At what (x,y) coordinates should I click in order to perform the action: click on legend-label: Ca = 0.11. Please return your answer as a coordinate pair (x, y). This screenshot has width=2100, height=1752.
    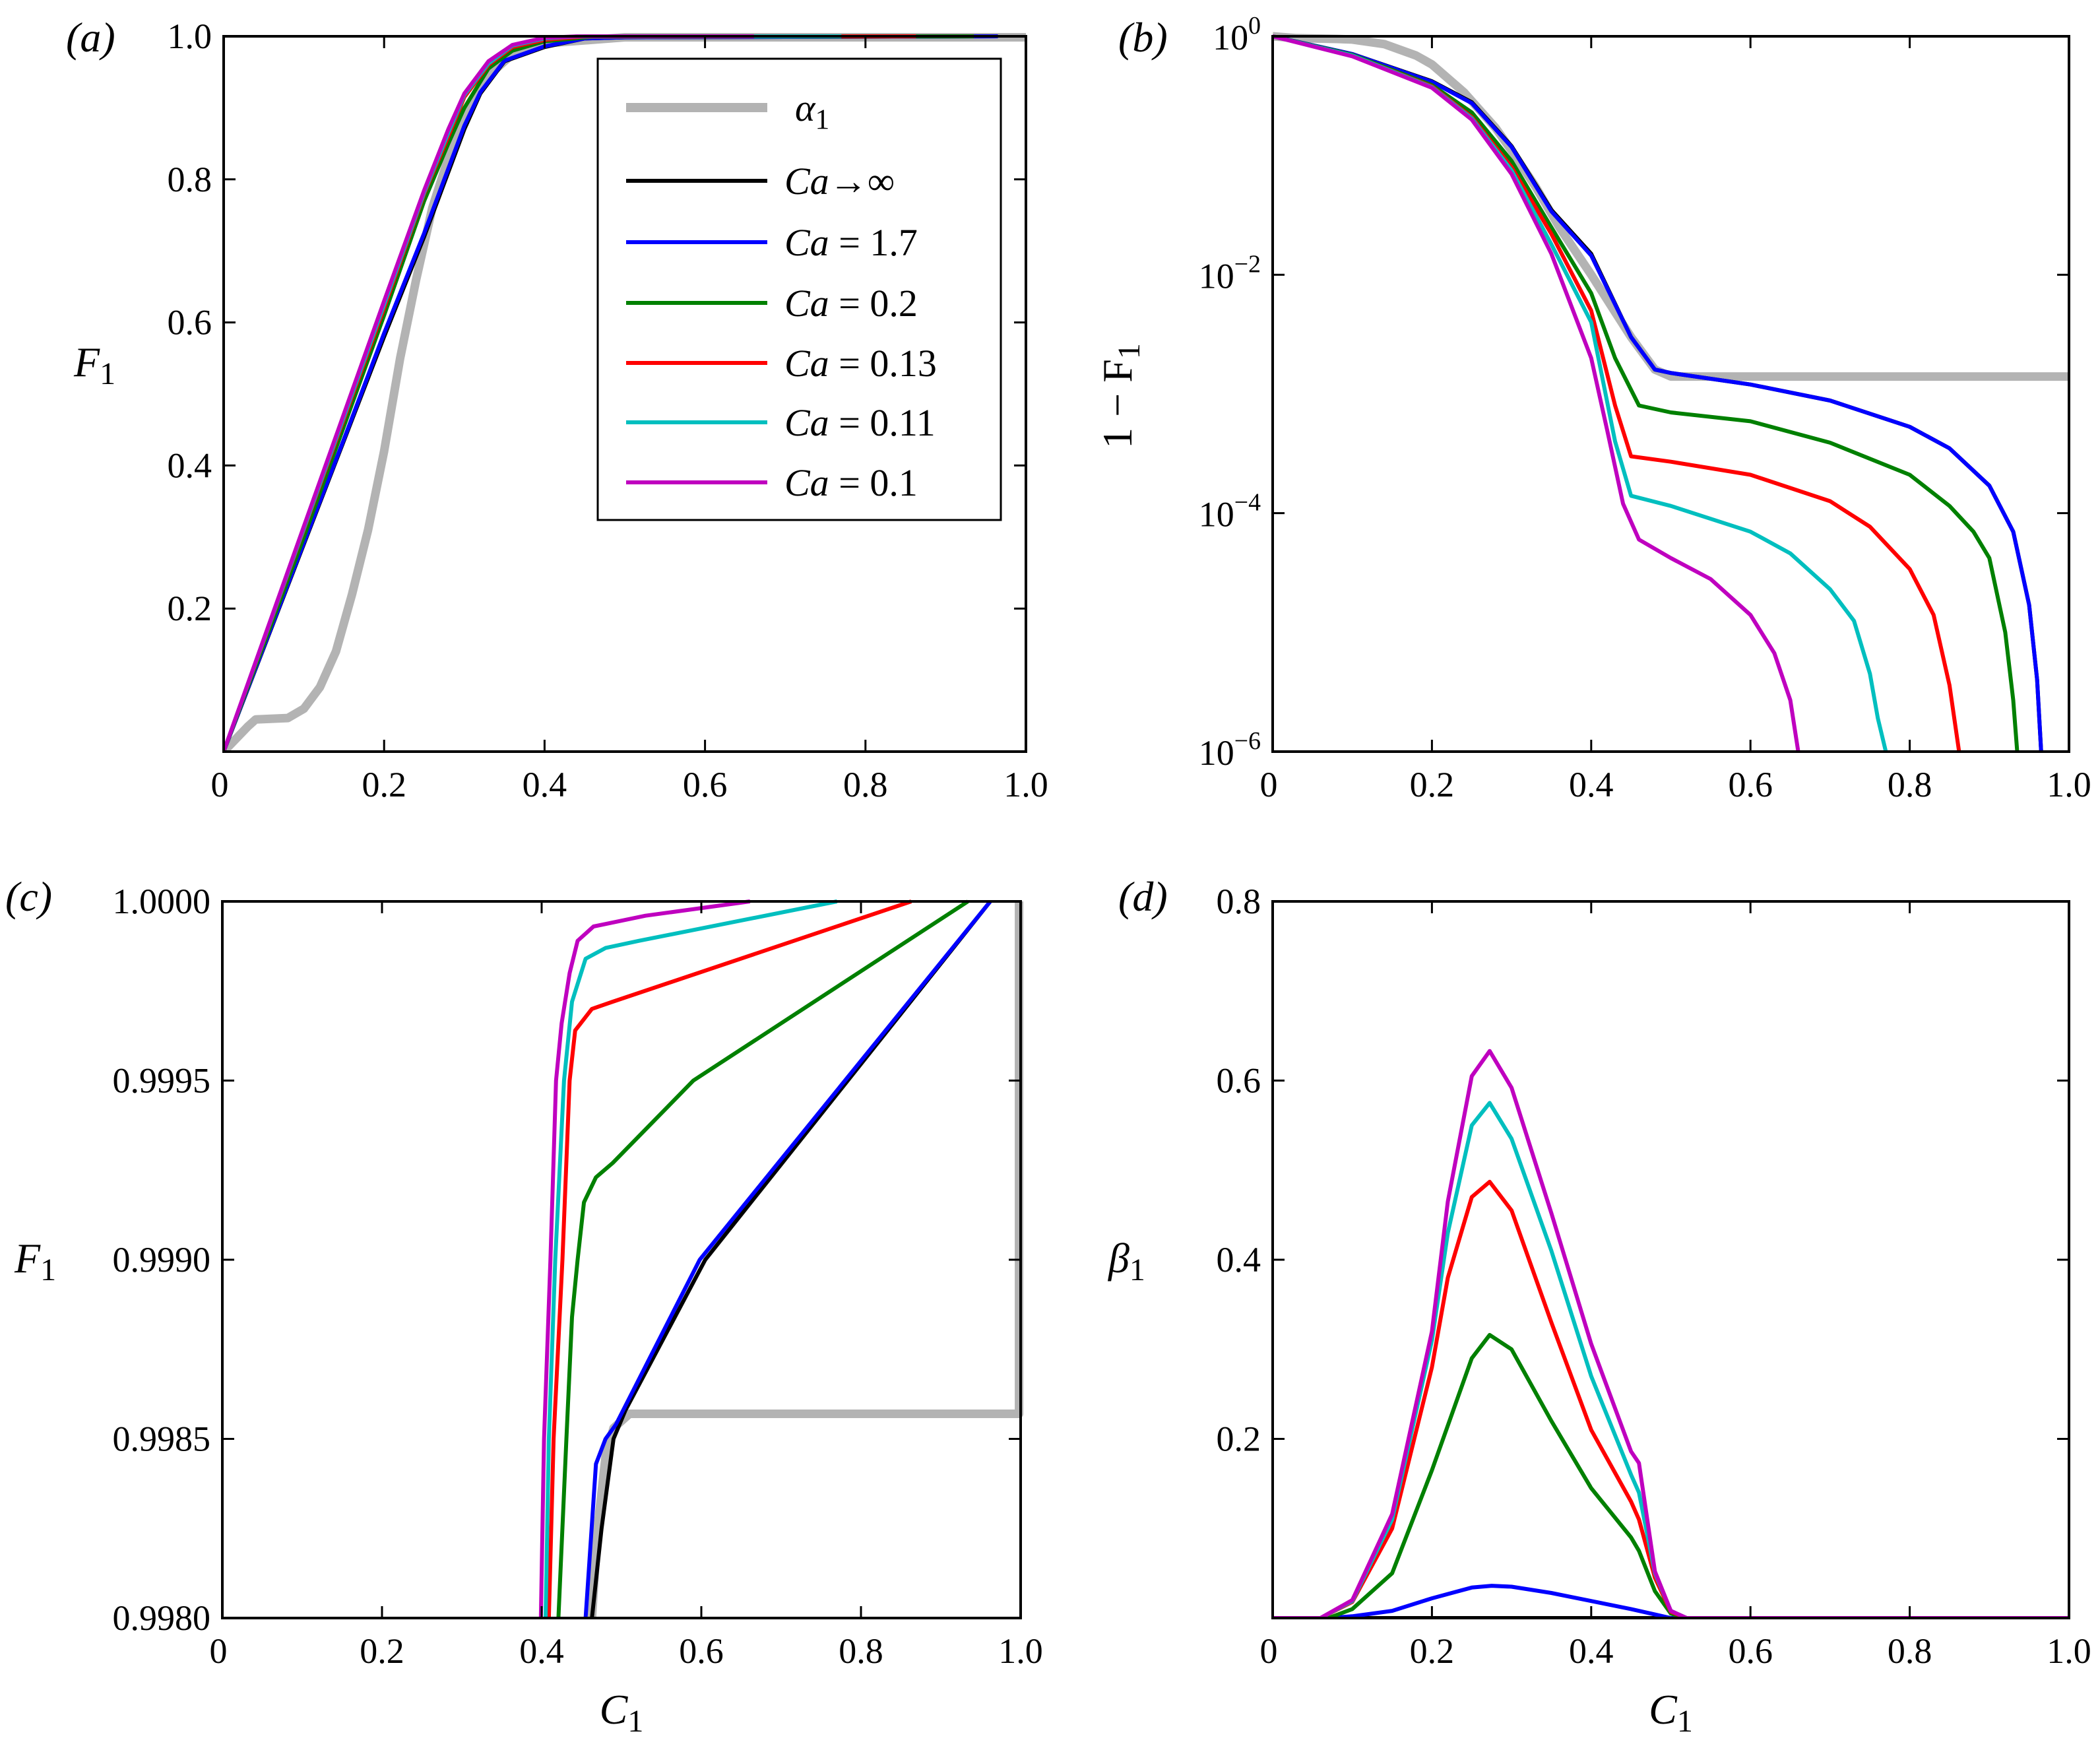
    Looking at the image, I should click on (860, 422).